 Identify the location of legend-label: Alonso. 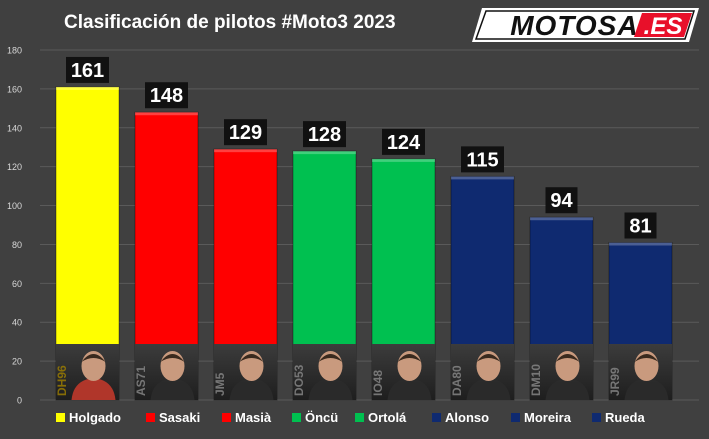
(467, 417).